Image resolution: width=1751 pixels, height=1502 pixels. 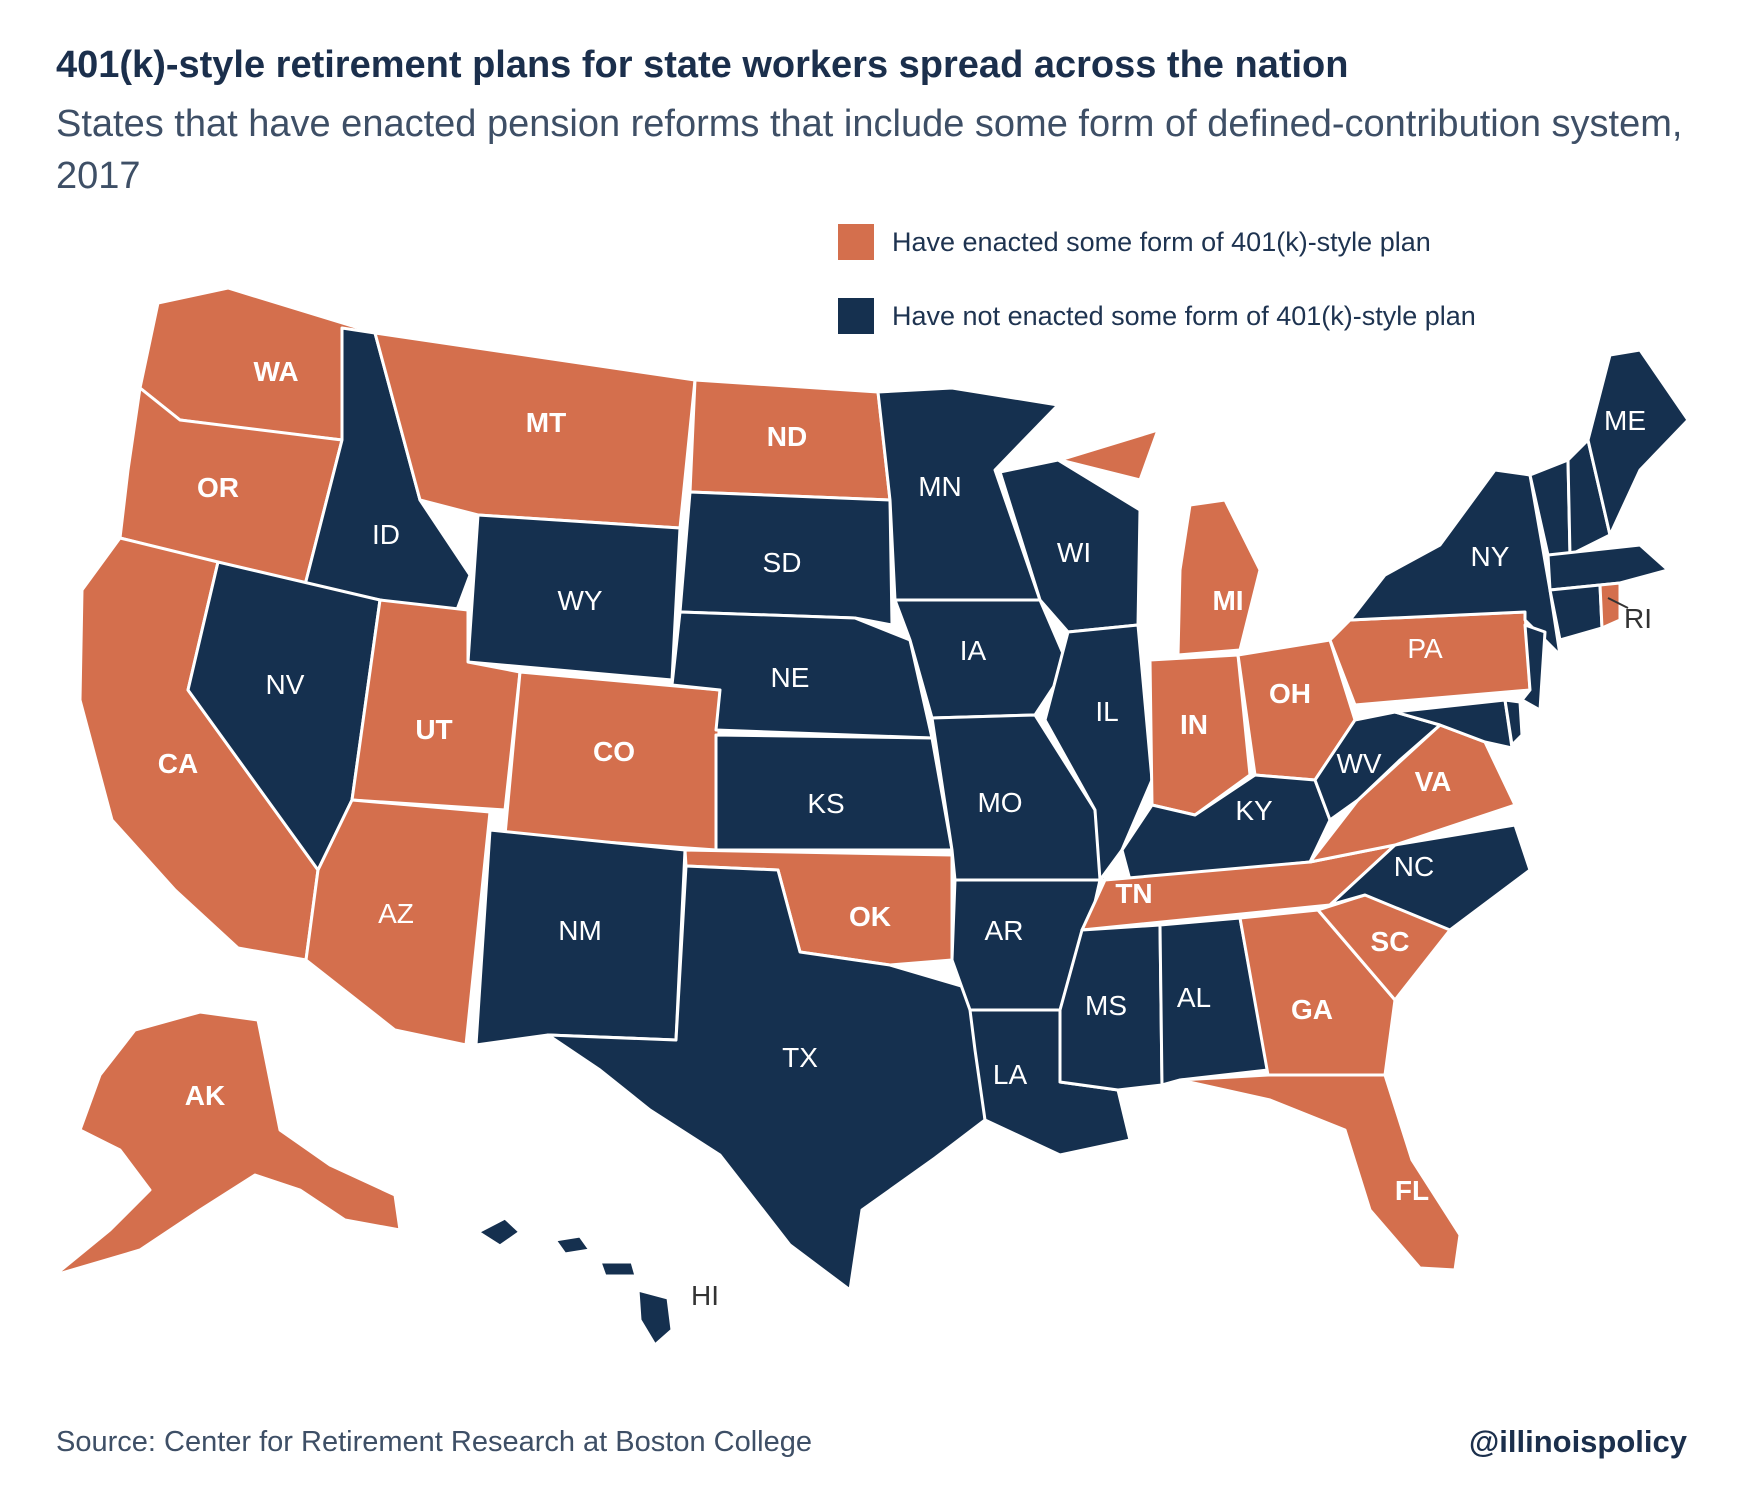 What do you see at coordinates (968, 494) in the screenshot?
I see `state-MN` at bounding box center [968, 494].